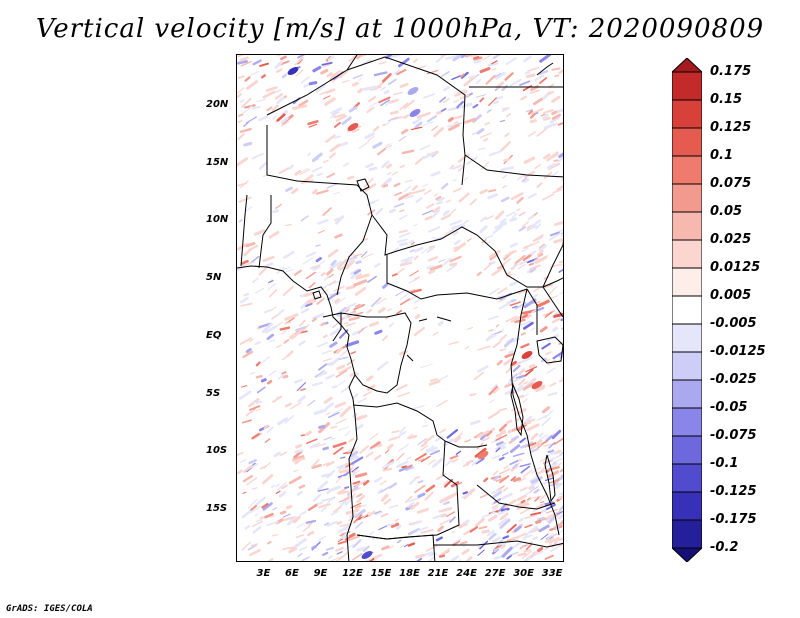 Image resolution: width=800 pixels, height=618 pixels. I want to click on lon-tick-label: 9E, so click(320, 573).